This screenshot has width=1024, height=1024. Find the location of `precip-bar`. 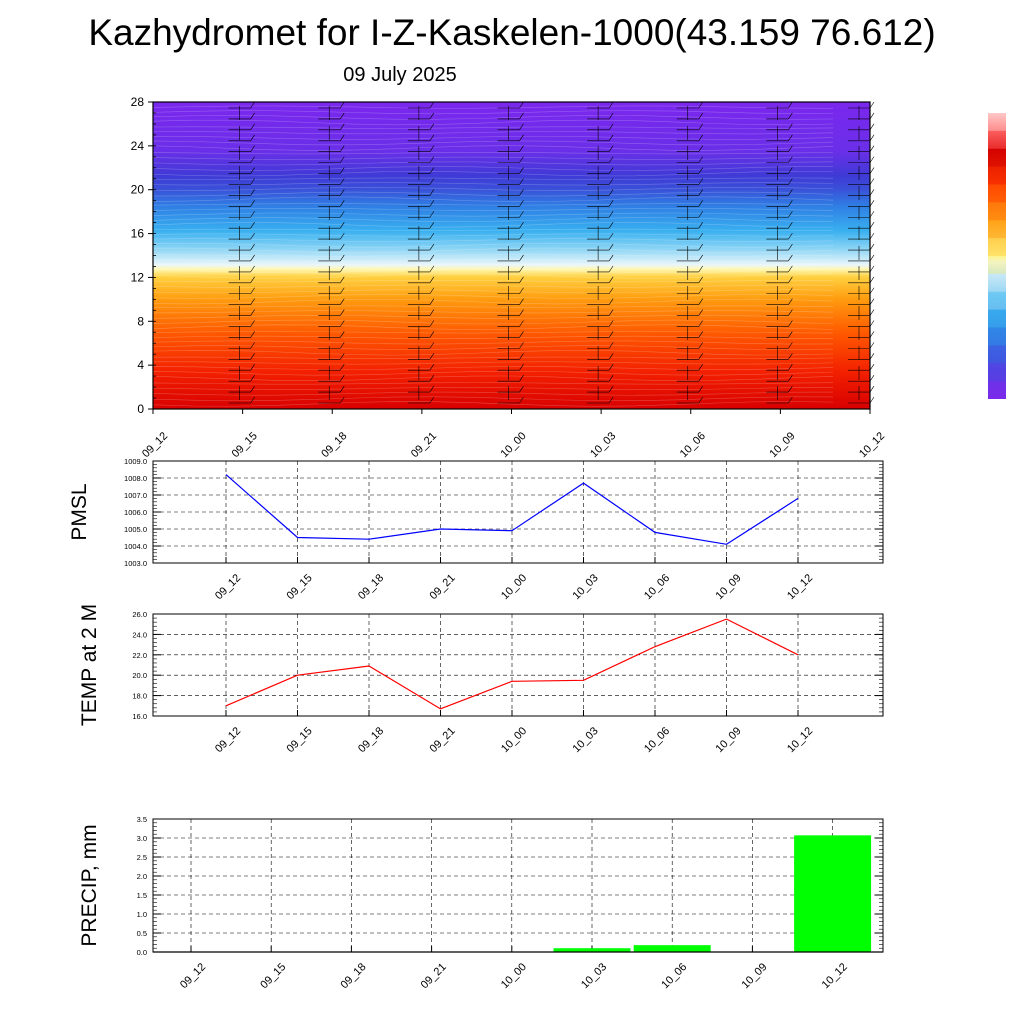

precip-bar is located at coordinates (592, 950).